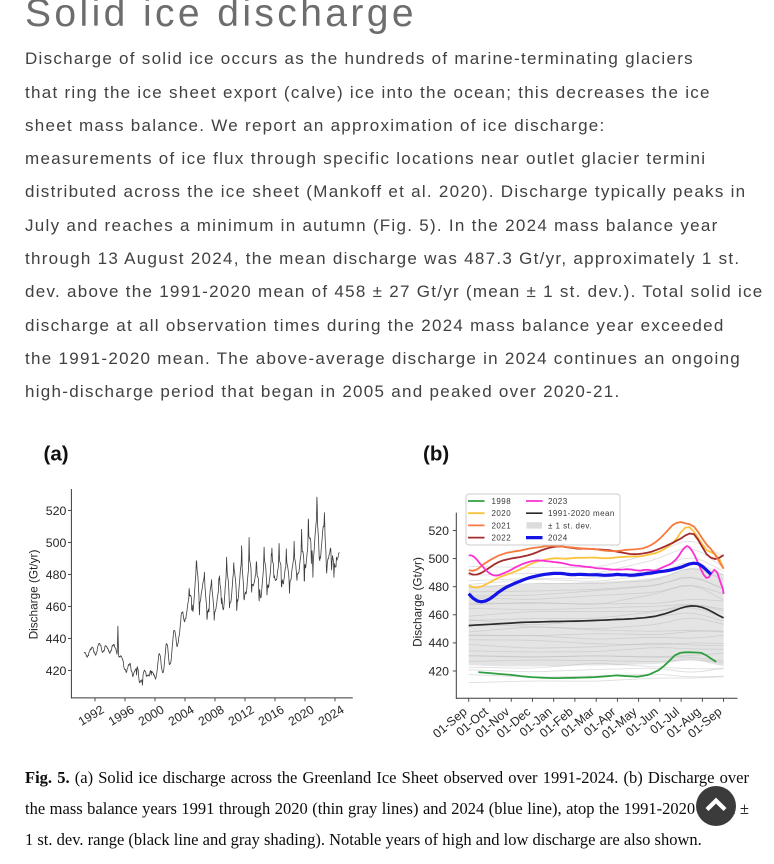 The image size is (774, 864). What do you see at coordinates (570, 525) in the screenshot?
I see `svg-text: ± 1 st. dev.` at bounding box center [570, 525].